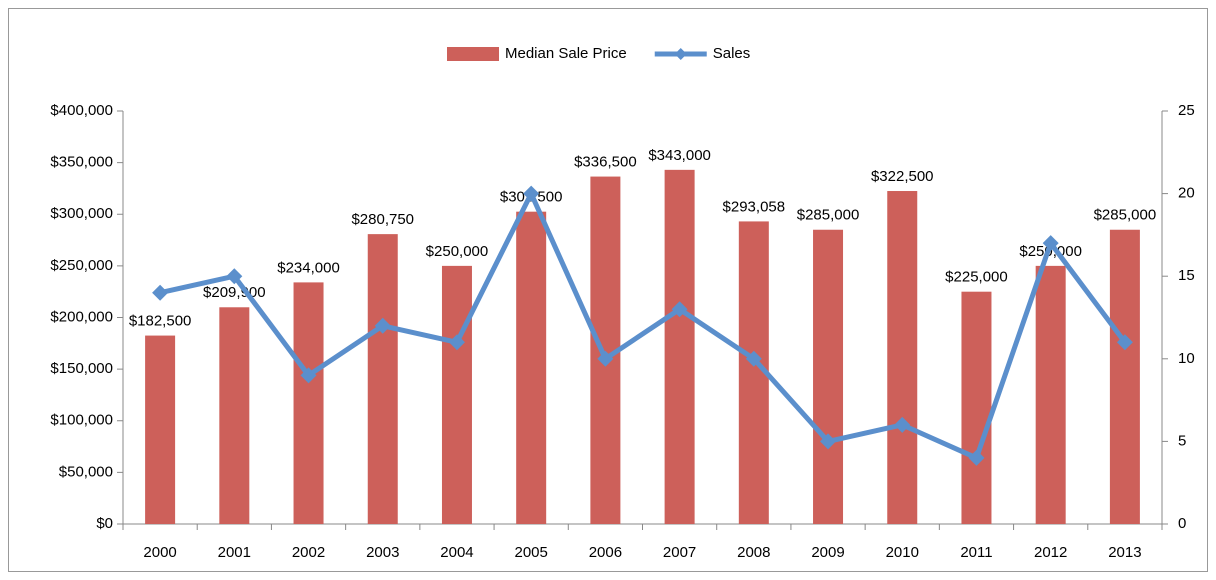  I want to click on x-tick-label: 2003, so click(382, 552).